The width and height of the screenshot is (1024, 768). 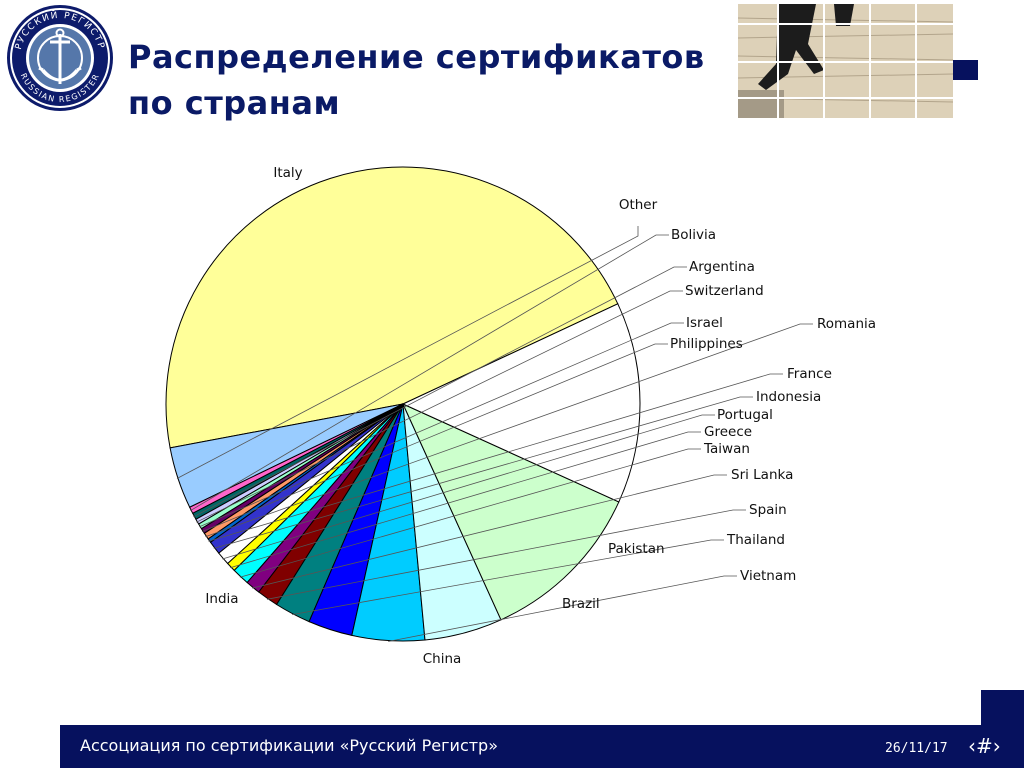 I want to click on leader-line-spain, so click(x=506, y=554).